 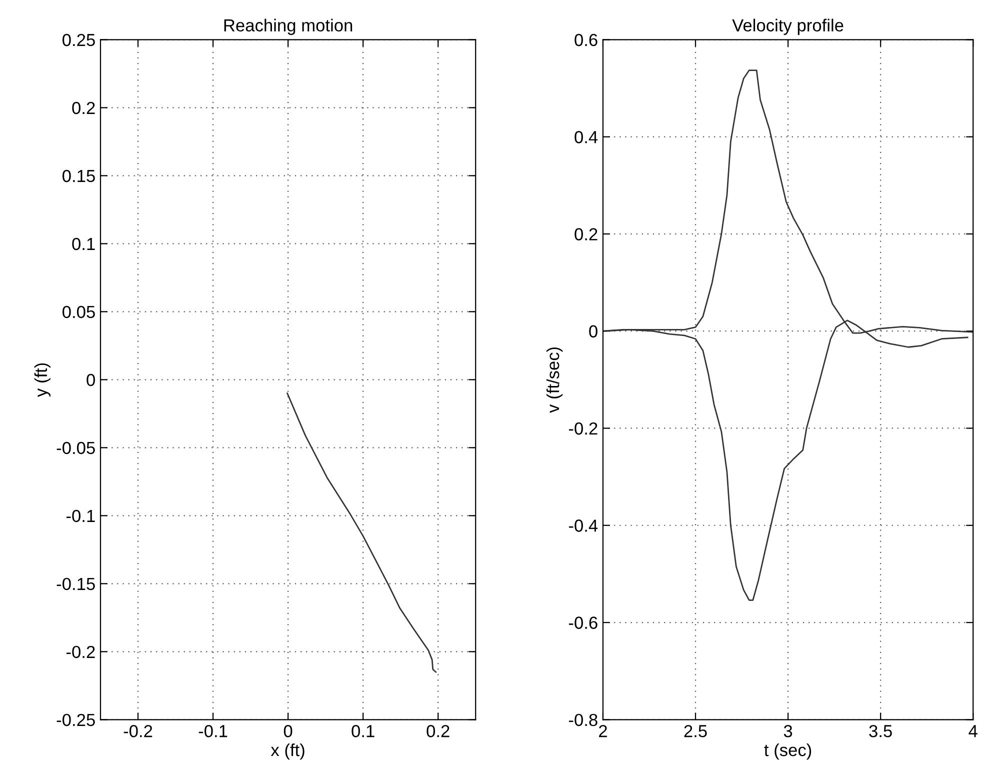 What do you see at coordinates (213, 731) in the screenshot?
I see `x-tick-label: -0.1` at bounding box center [213, 731].